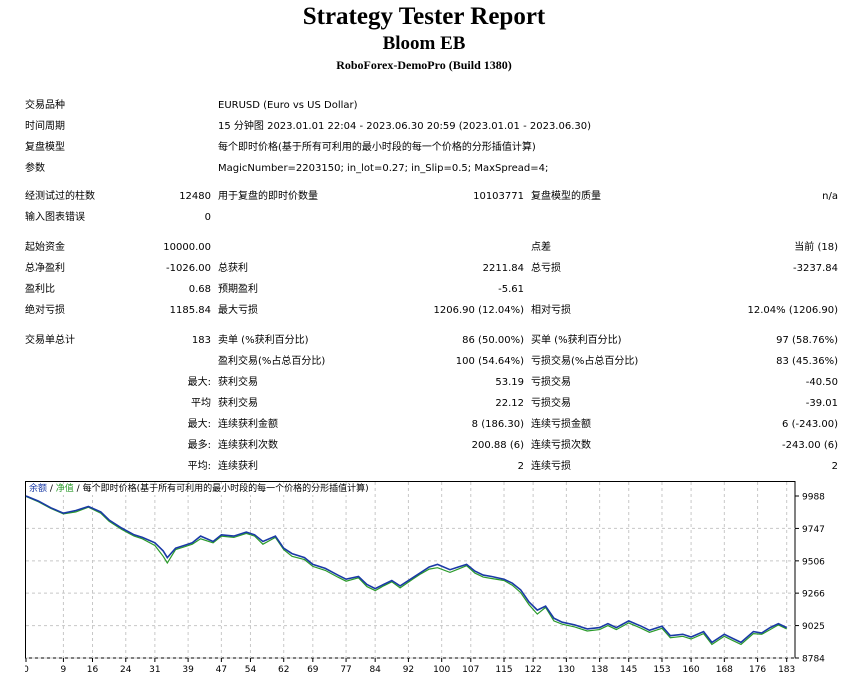  What do you see at coordinates (45, 126) in the screenshot?
I see `period-label: 时间周期` at bounding box center [45, 126].